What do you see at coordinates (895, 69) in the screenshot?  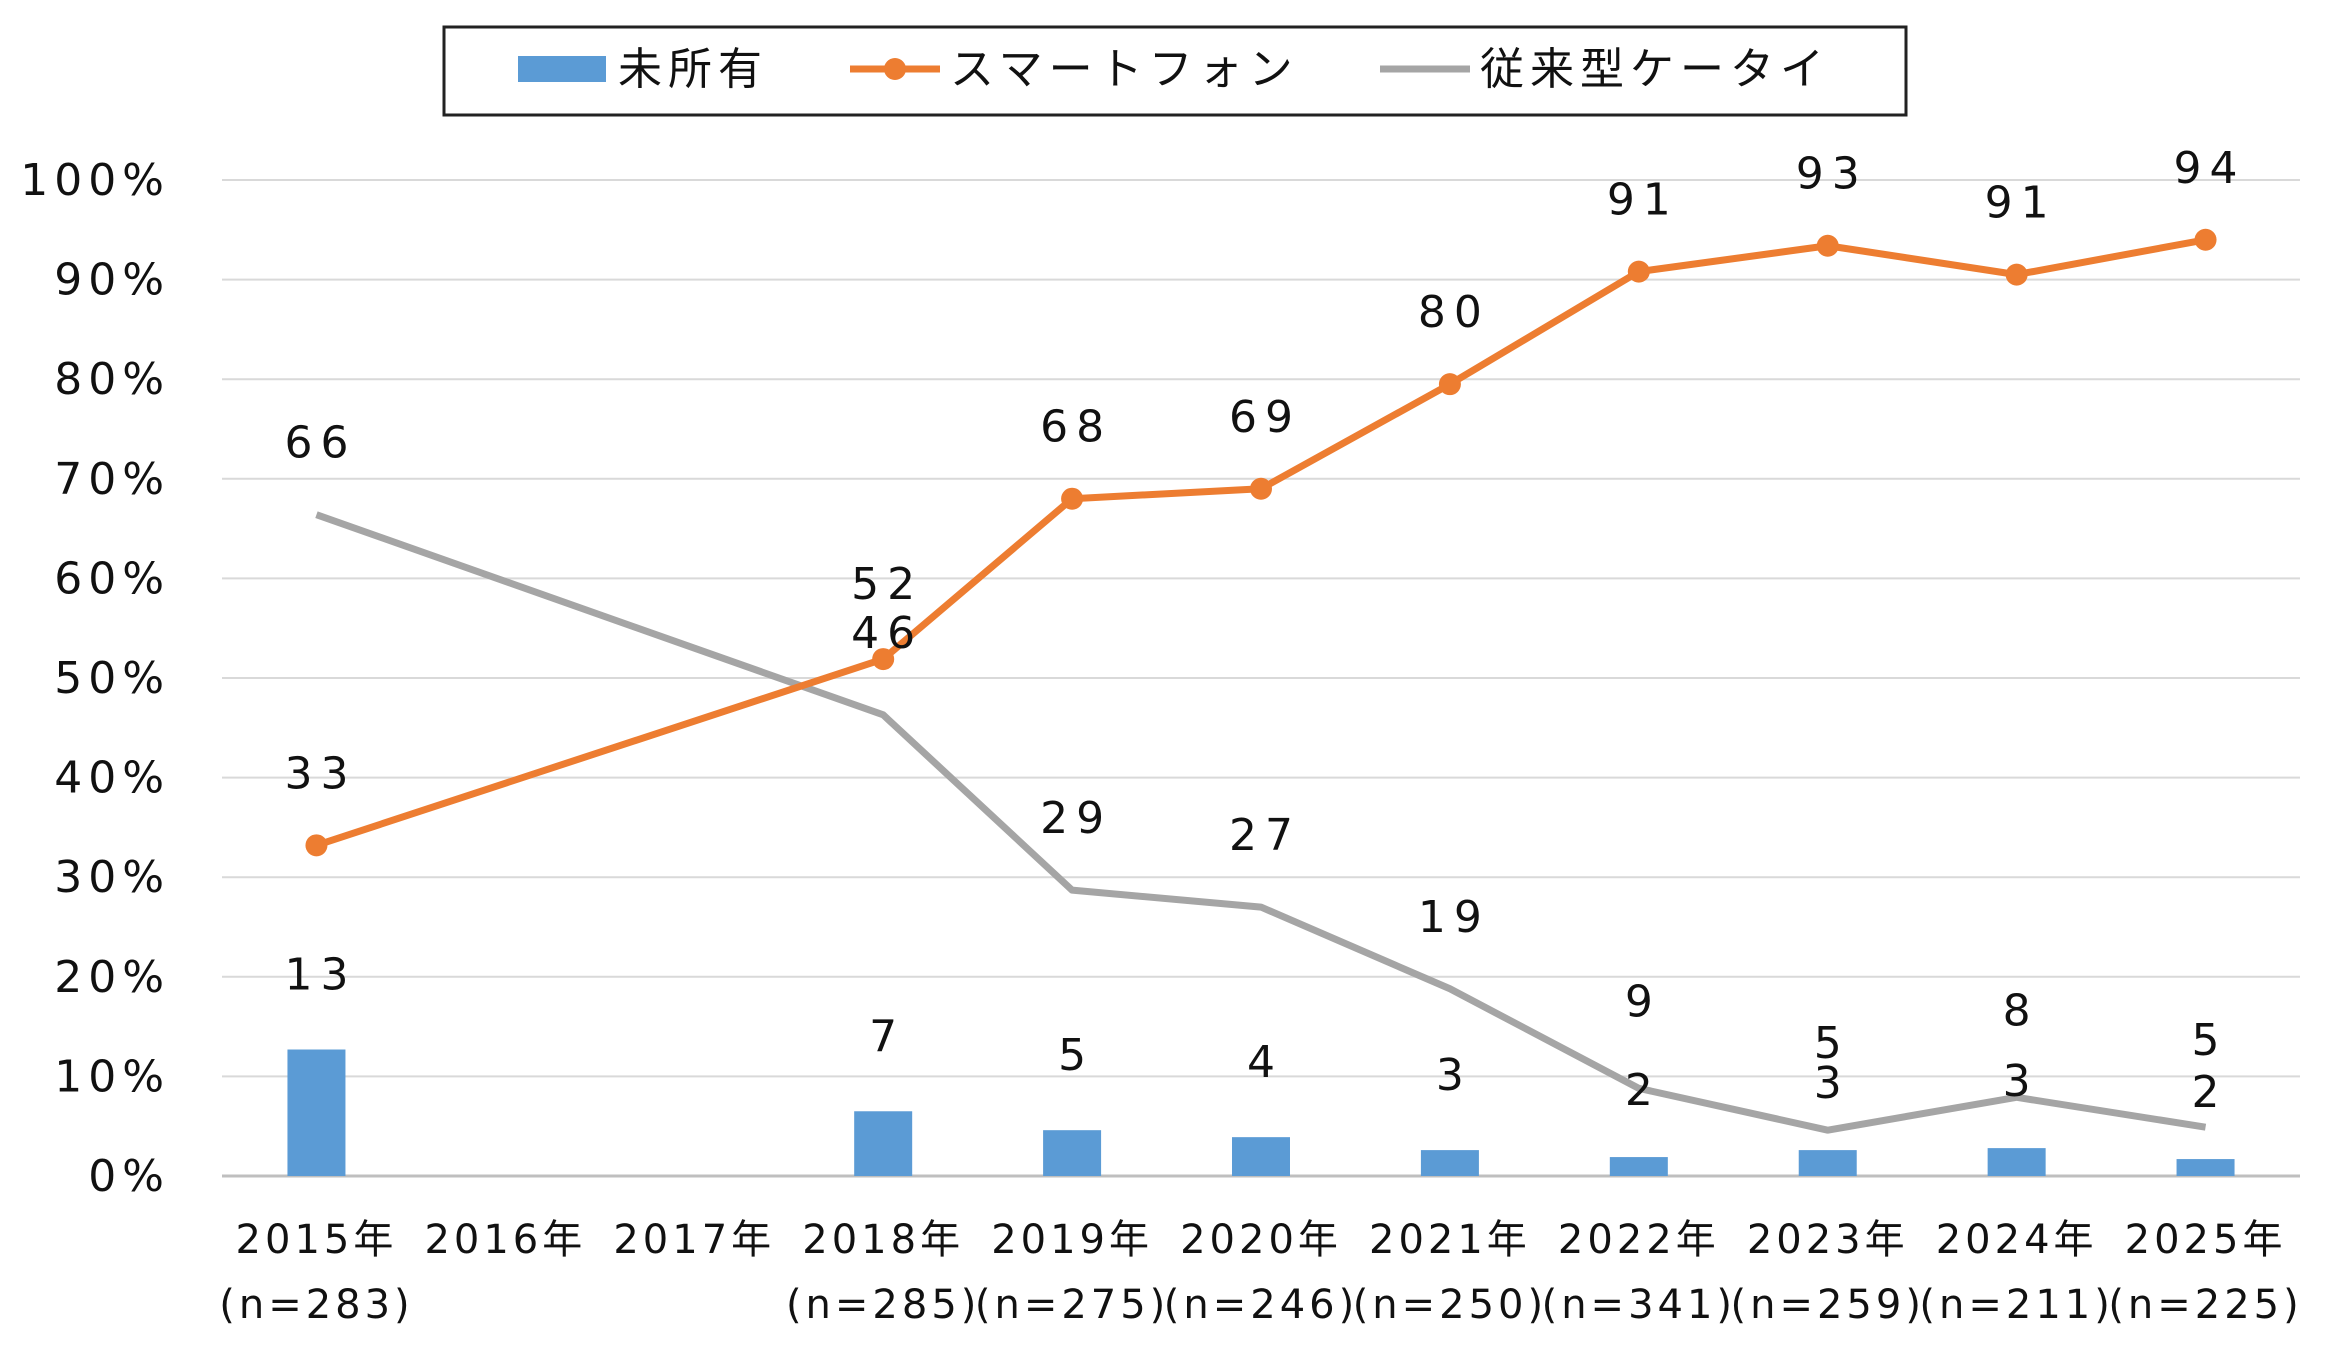 I see `legend-marker` at bounding box center [895, 69].